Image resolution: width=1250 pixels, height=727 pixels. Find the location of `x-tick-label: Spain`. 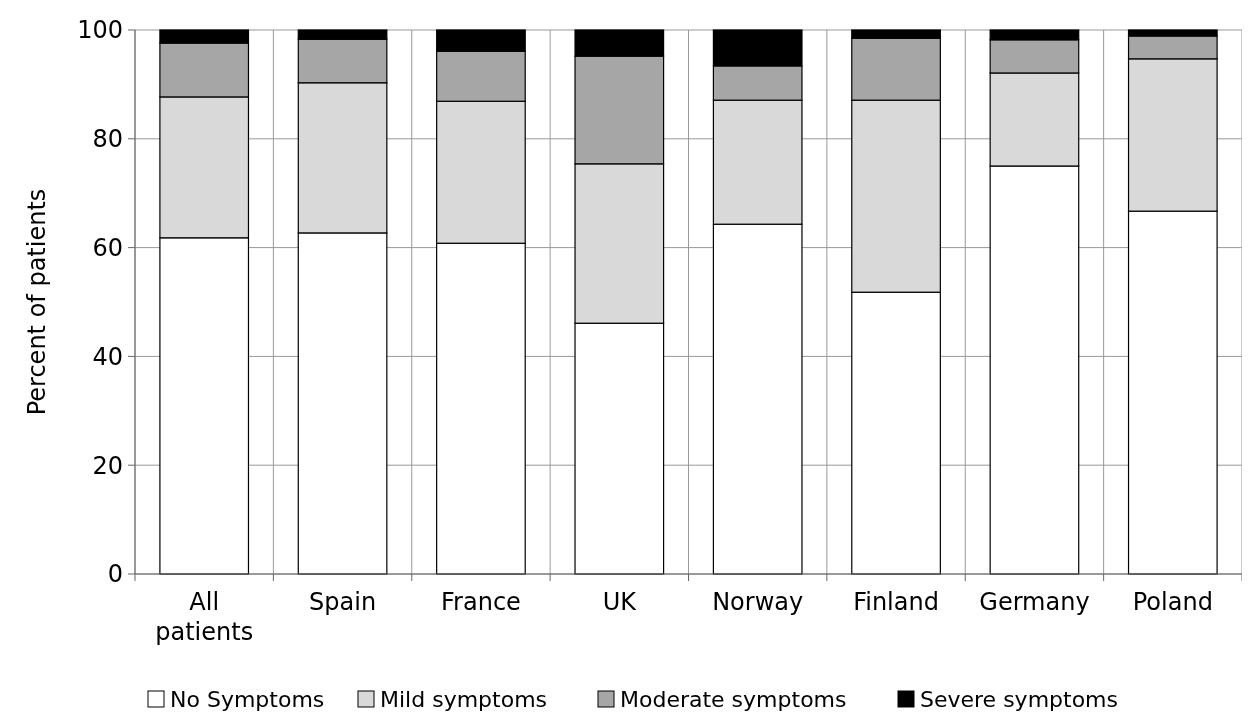

x-tick-label: Spain is located at coordinates (343, 602).